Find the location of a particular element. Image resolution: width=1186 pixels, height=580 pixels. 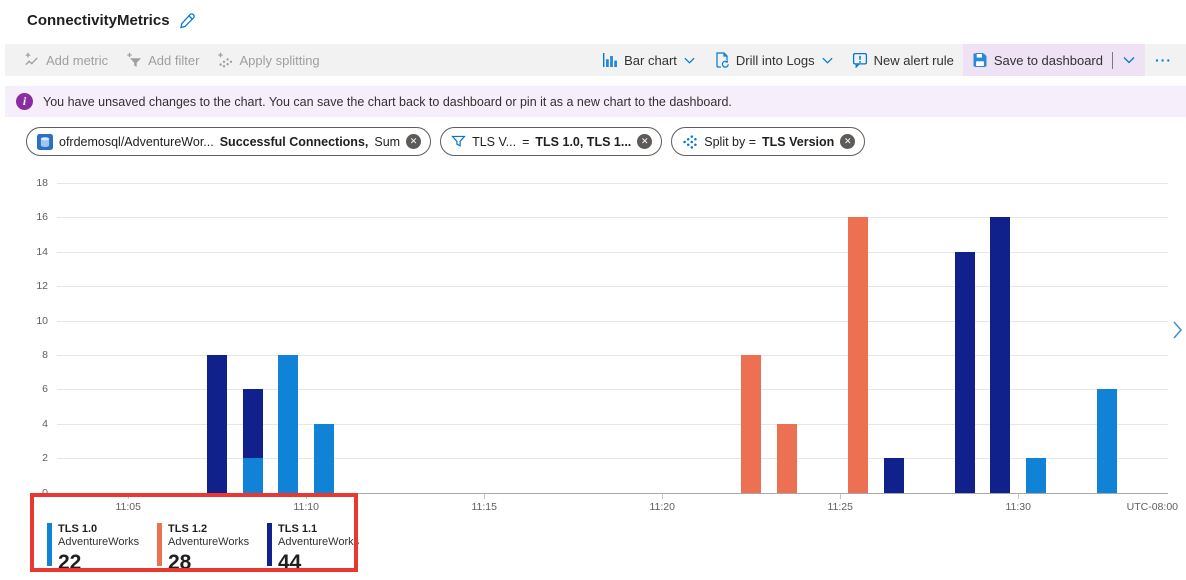

legend-item-tls1.0: TLS 1.0 AdventureWorks 22 is located at coordinates (102, 548).